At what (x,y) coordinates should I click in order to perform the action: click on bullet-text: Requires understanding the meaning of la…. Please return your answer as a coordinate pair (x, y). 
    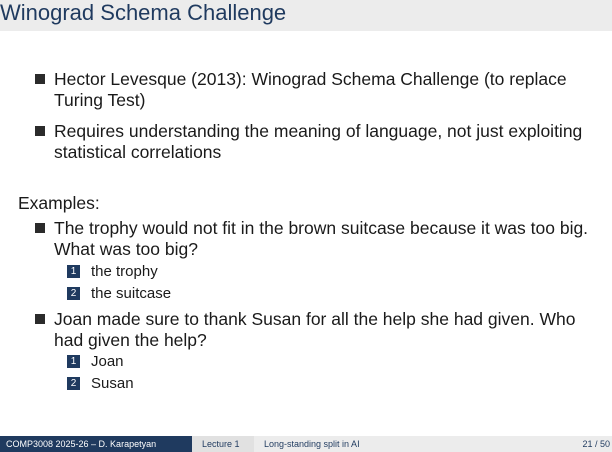
    Looking at the image, I should click on (318, 141).